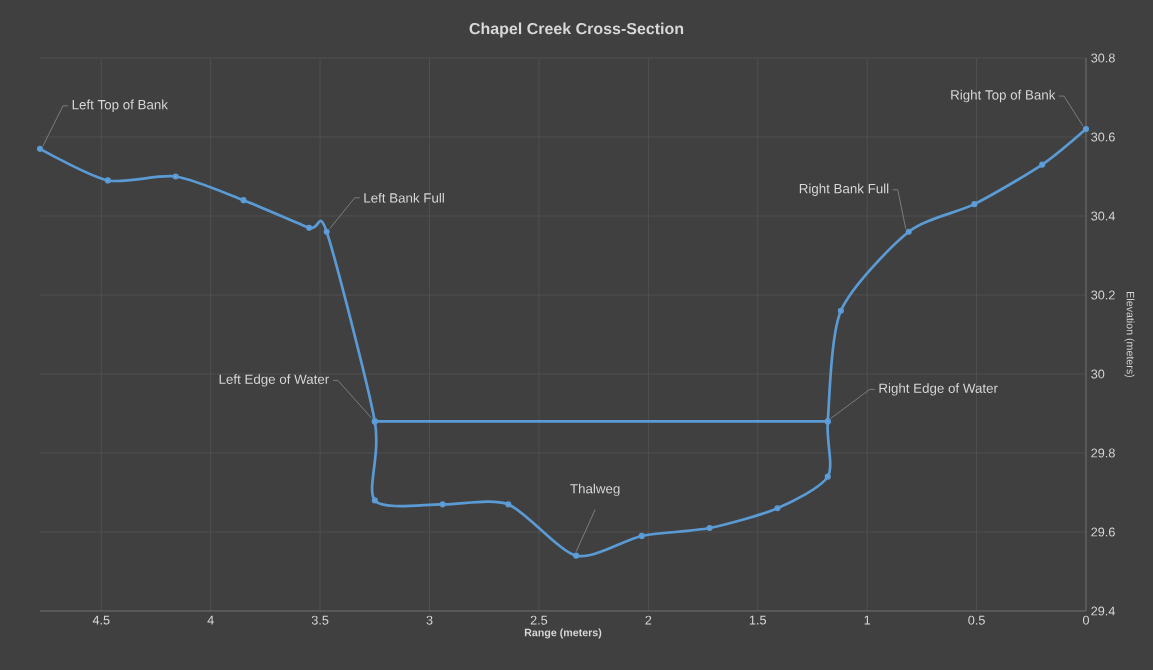 This screenshot has width=1153, height=670. Describe the element at coordinates (844, 189) in the screenshot. I see `annotation: Right Bank Full` at that location.